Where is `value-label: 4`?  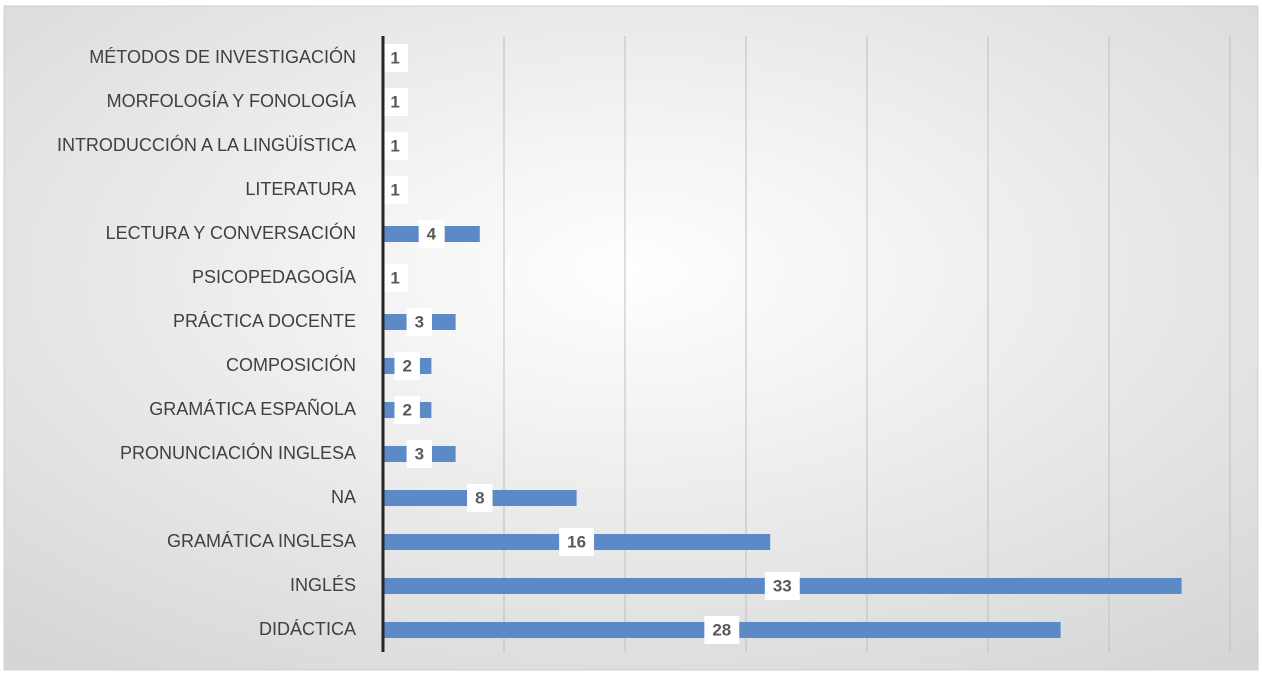
value-label: 4 is located at coordinates (432, 233).